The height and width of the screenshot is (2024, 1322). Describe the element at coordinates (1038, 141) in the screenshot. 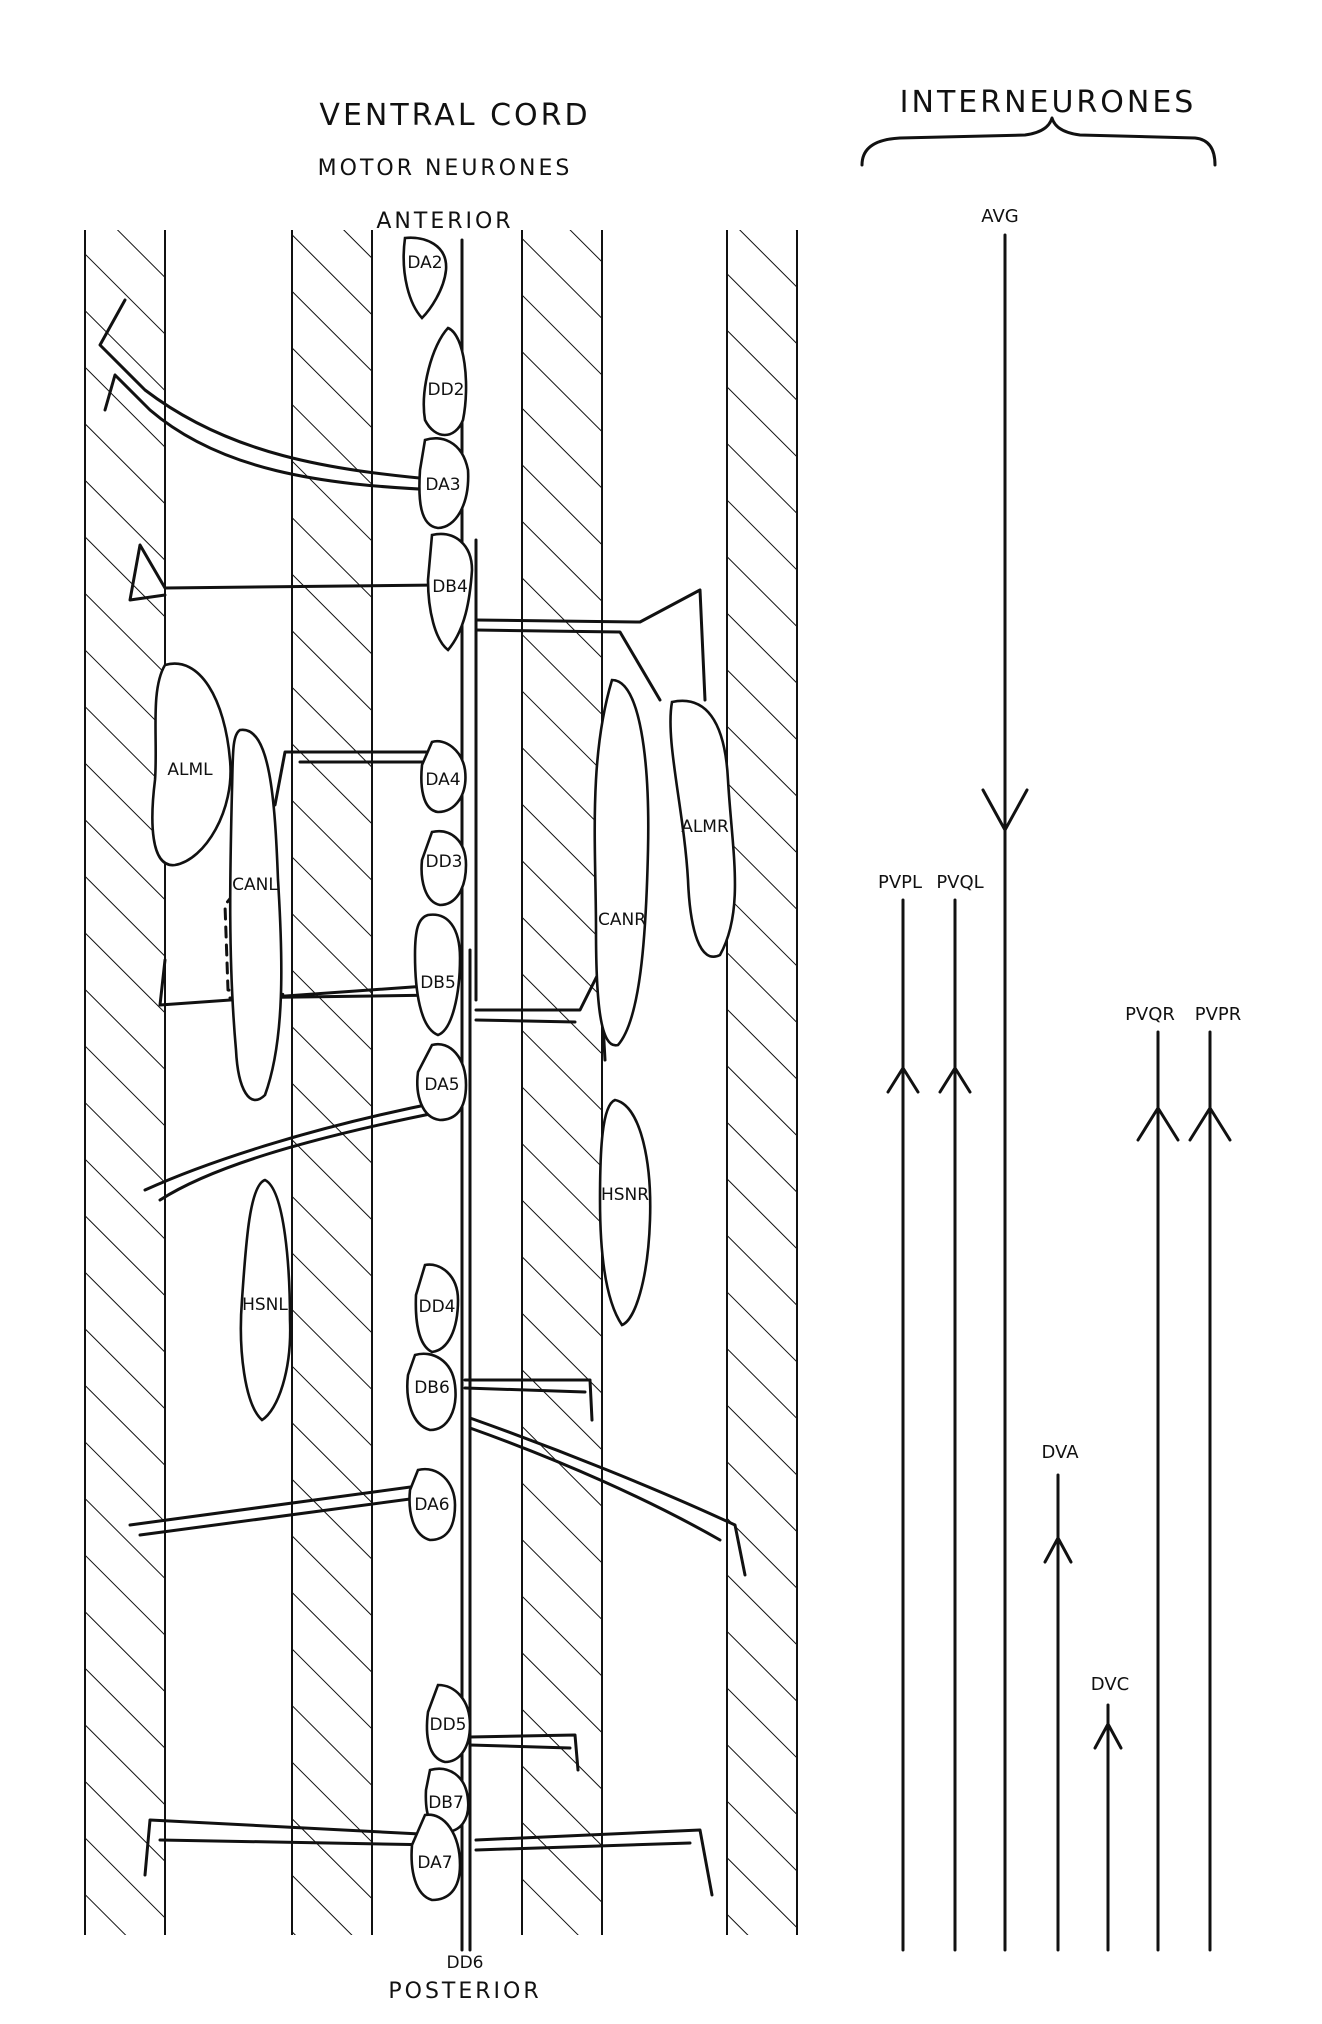

I see `interneurones-brace` at that location.